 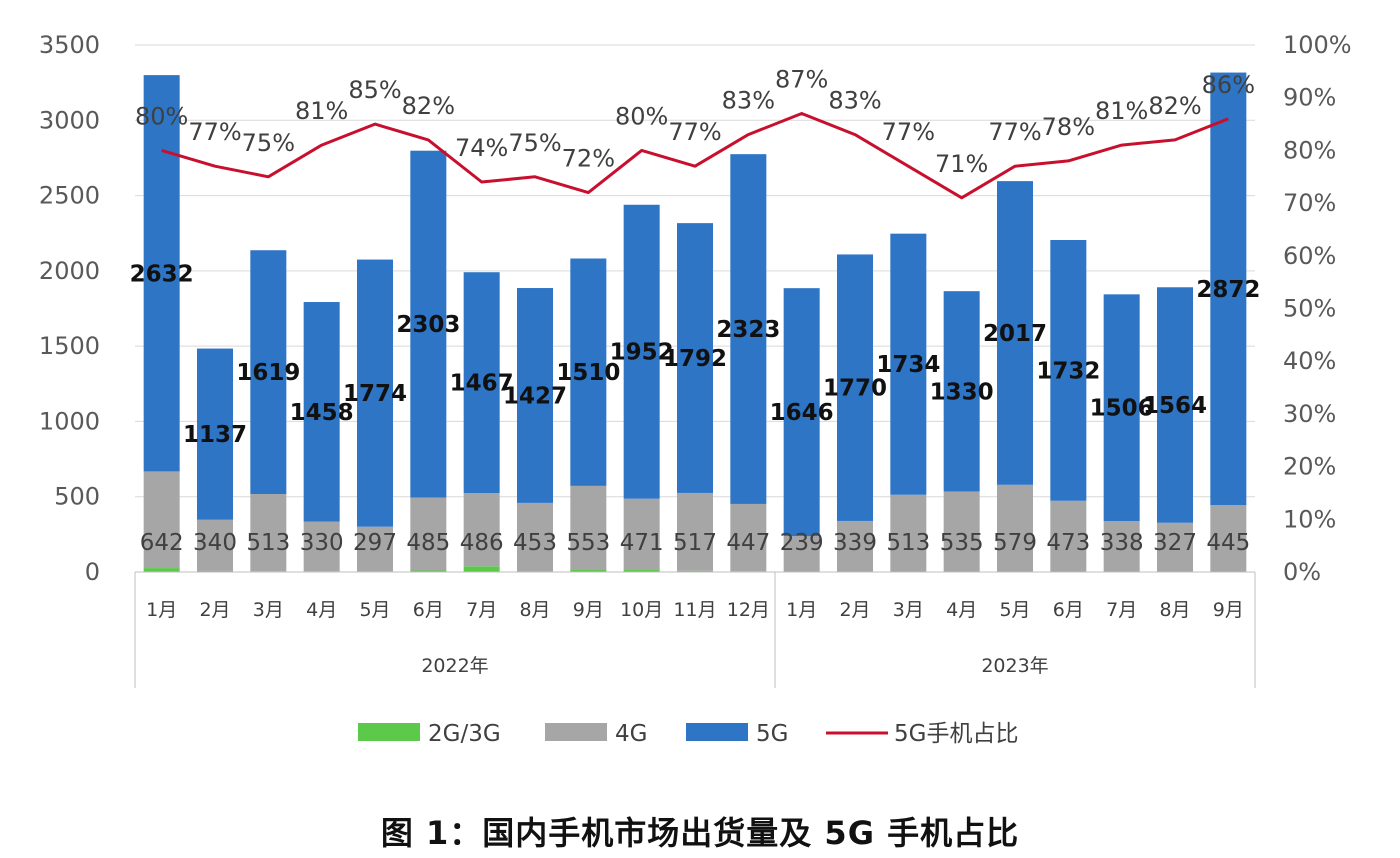 I want to click on x-month-label: 8月, so click(x=1174, y=610).